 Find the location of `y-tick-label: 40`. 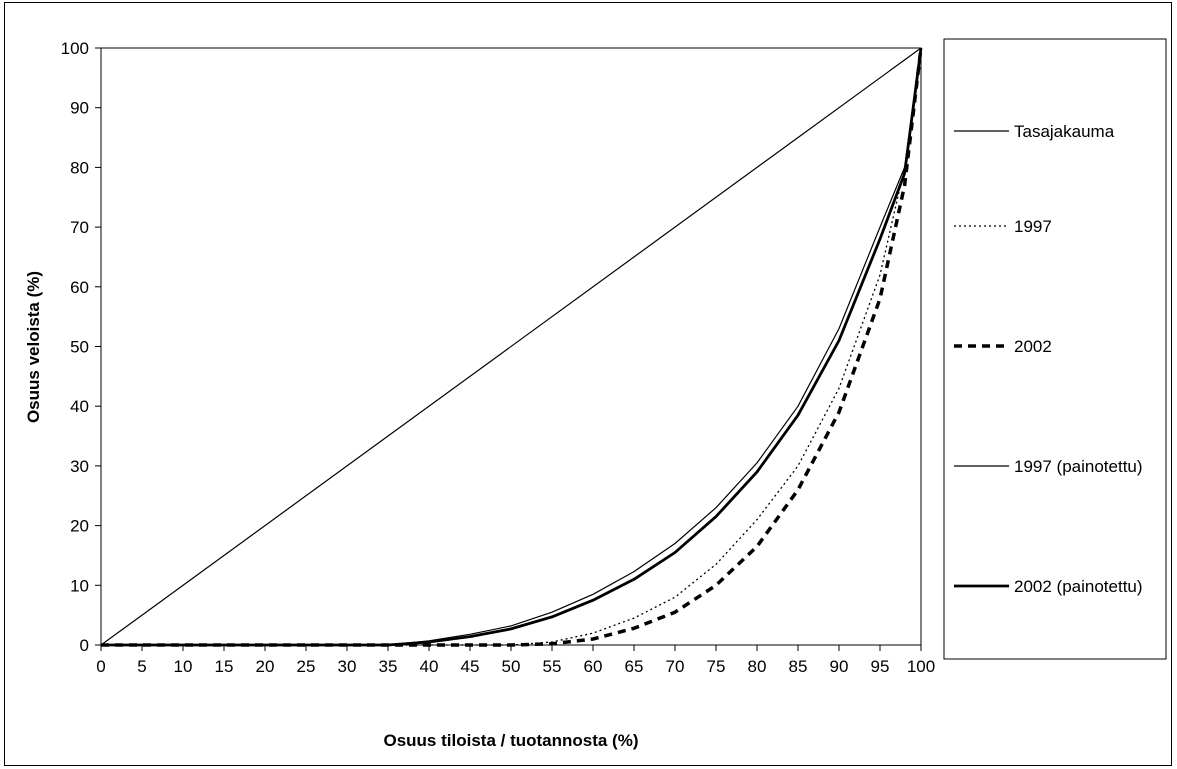

y-tick-label: 40 is located at coordinates (79, 406).